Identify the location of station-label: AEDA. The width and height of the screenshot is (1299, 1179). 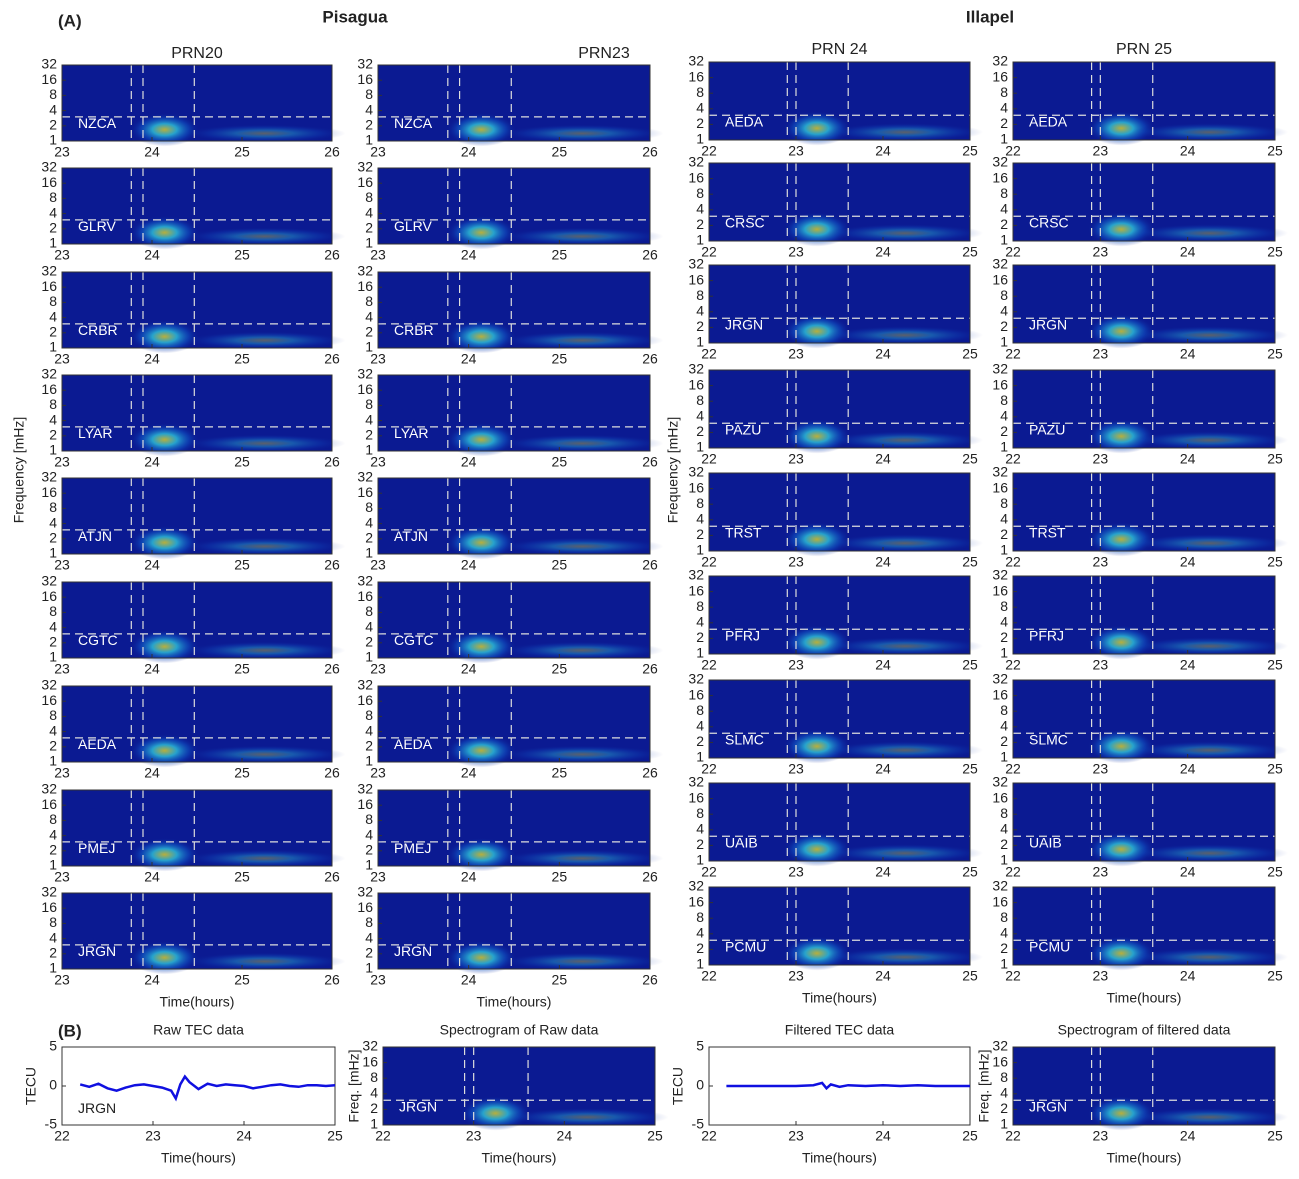
(97, 744).